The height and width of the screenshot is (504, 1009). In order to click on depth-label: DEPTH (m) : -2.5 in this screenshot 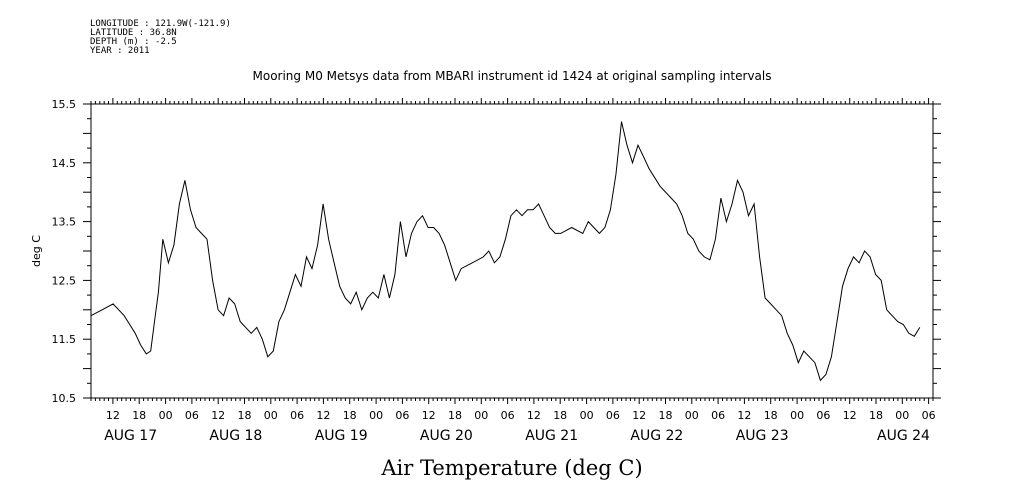, I will do `click(133, 42)`.